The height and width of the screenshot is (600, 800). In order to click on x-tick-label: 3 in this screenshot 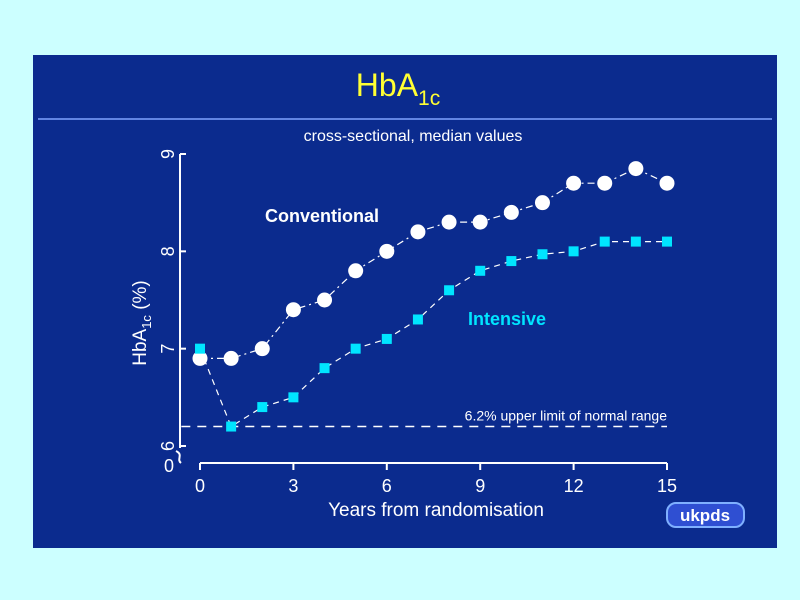, I will do `click(293, 486)`.